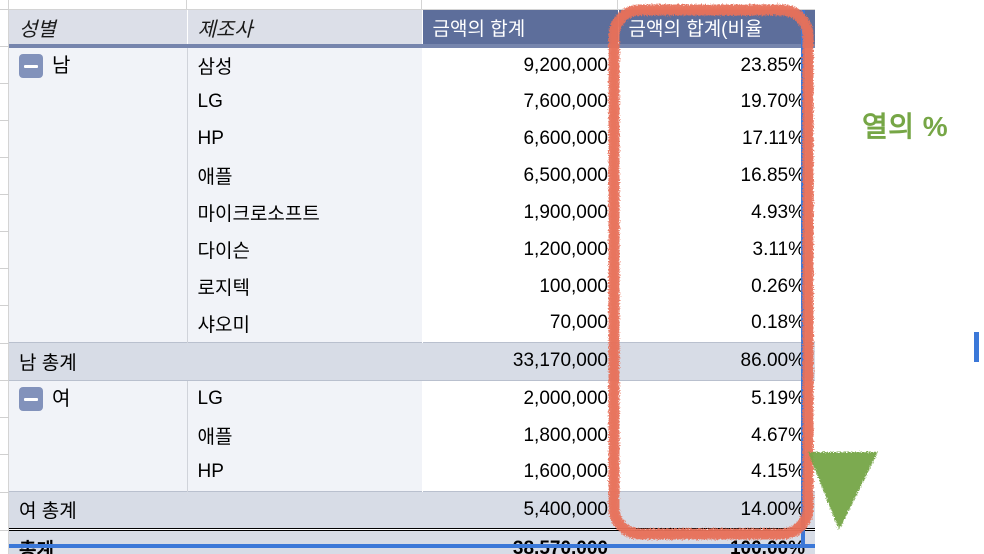 This screenshot has height=554, width=984. I want to click on column-header-percent: 금액의 합계(비율, so click(716, 29).